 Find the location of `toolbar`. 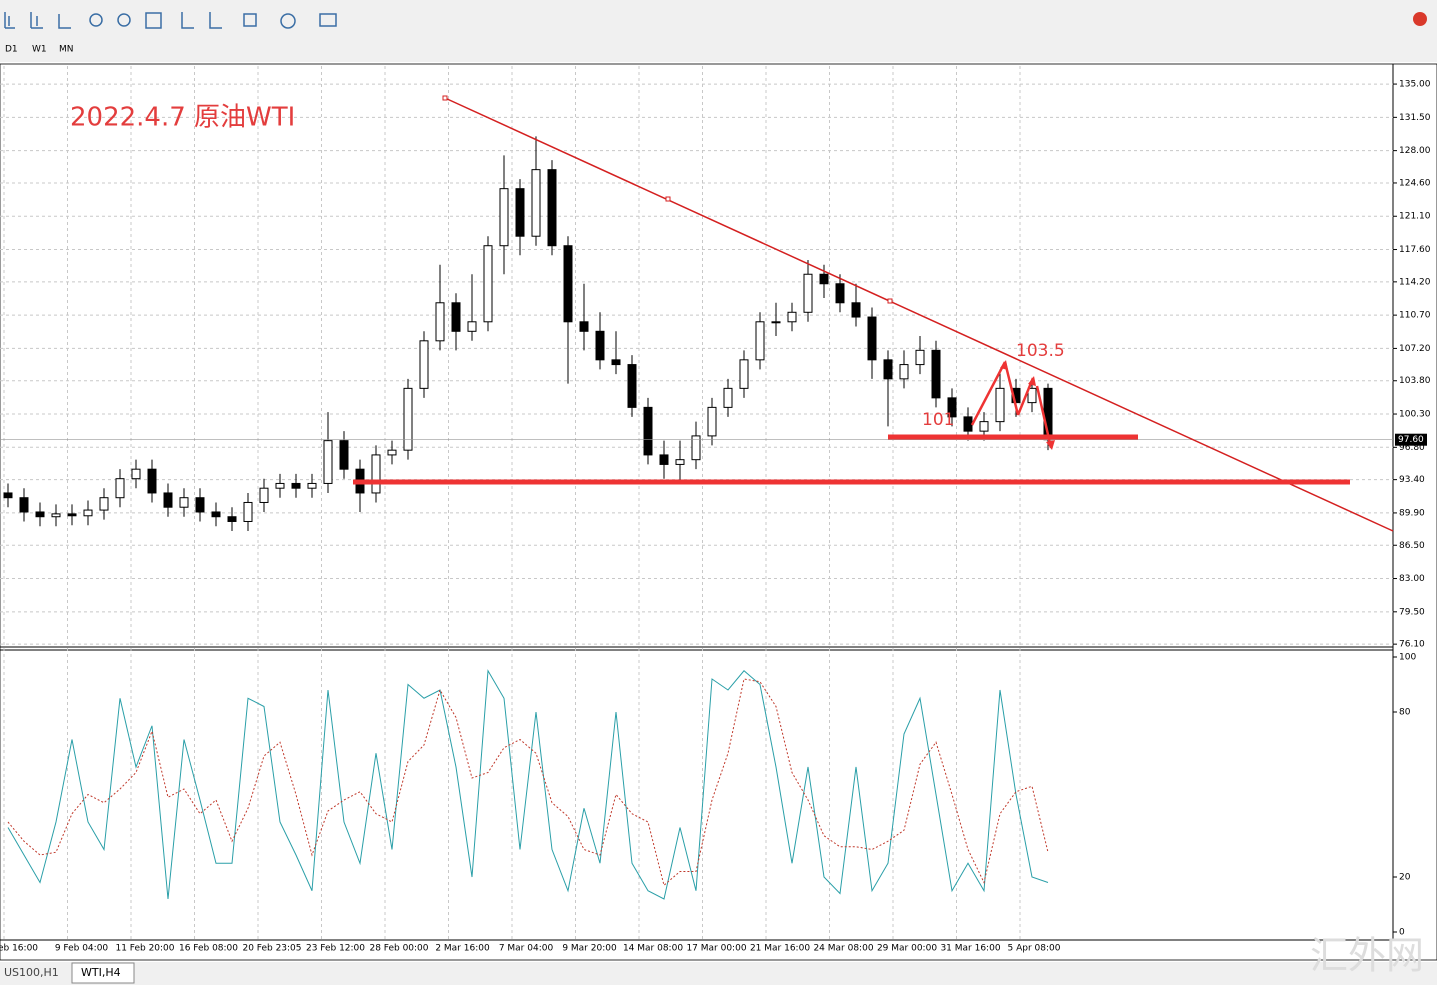

toolbar is located at coordinates (718, 31).